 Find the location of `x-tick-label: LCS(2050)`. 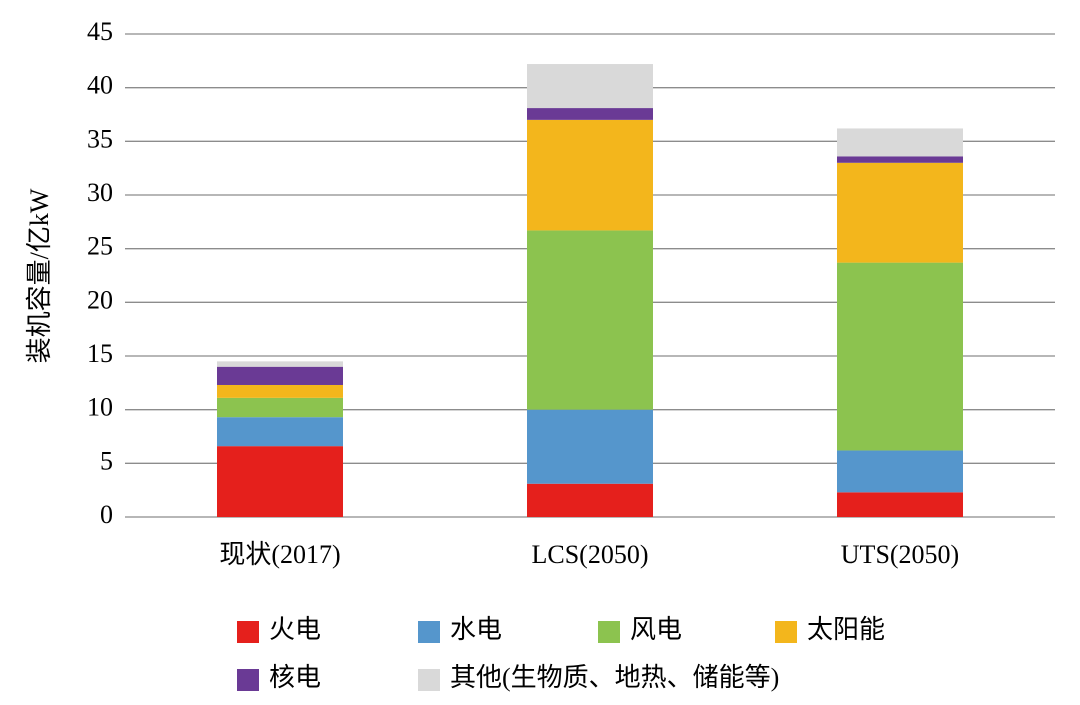

x-tick-label: LCS(2050) is located at coordinates (590, 554).